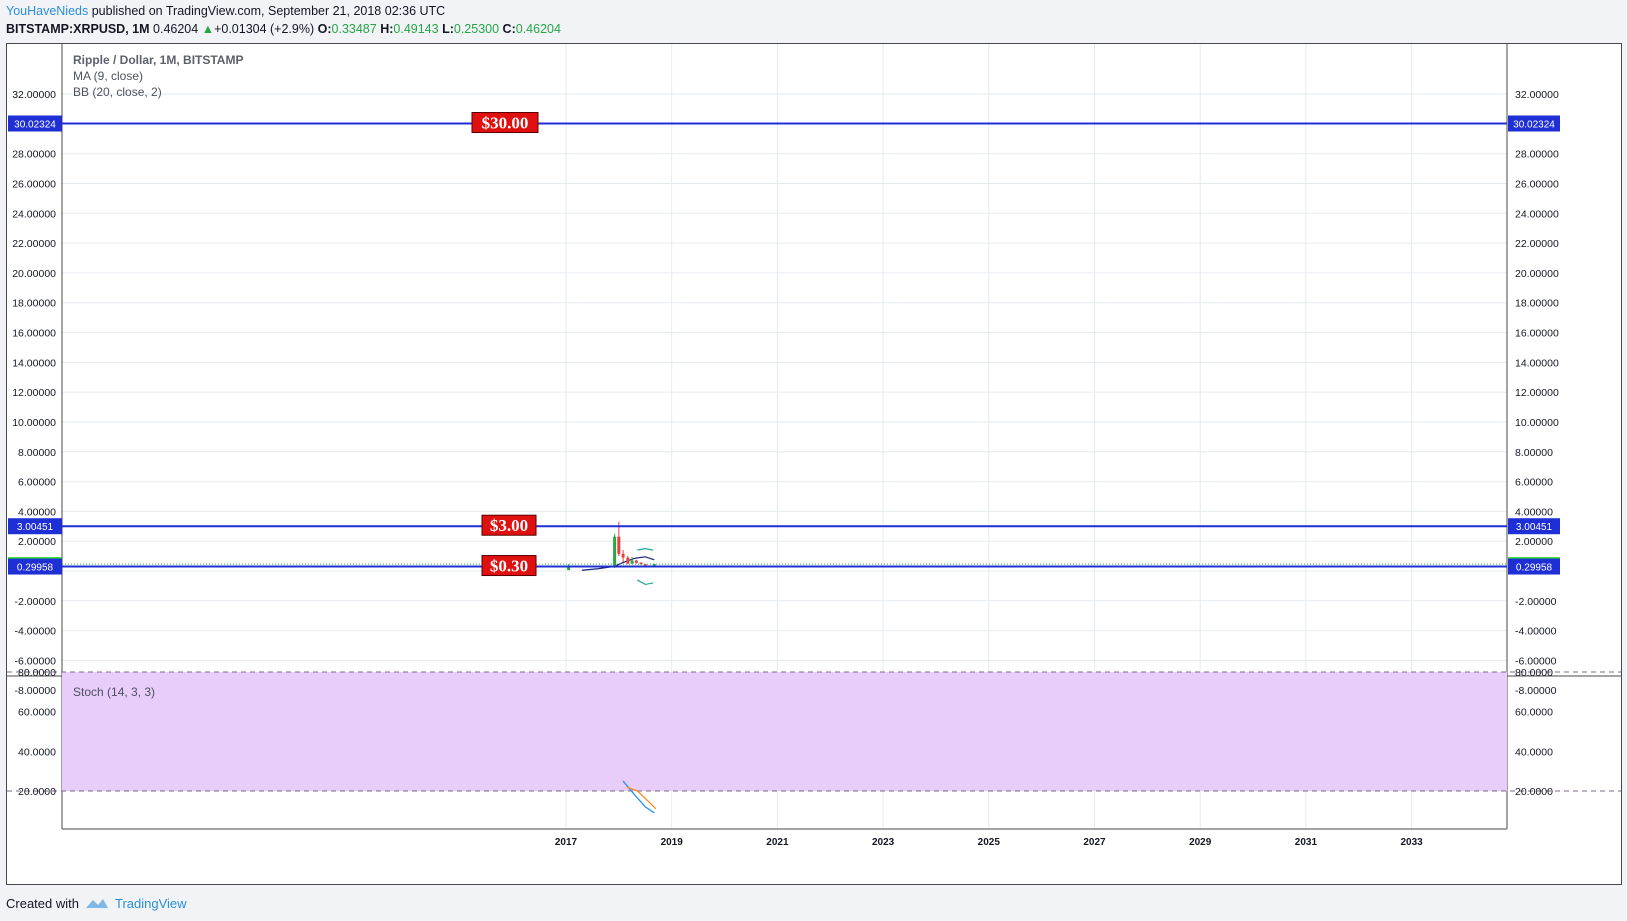 The image size is (1627, 921). What do you see at coordinates (1536, 661) in the screenshot?
I see `y-tick-label-right: -6.00000` at bounding box center [1536, 661].